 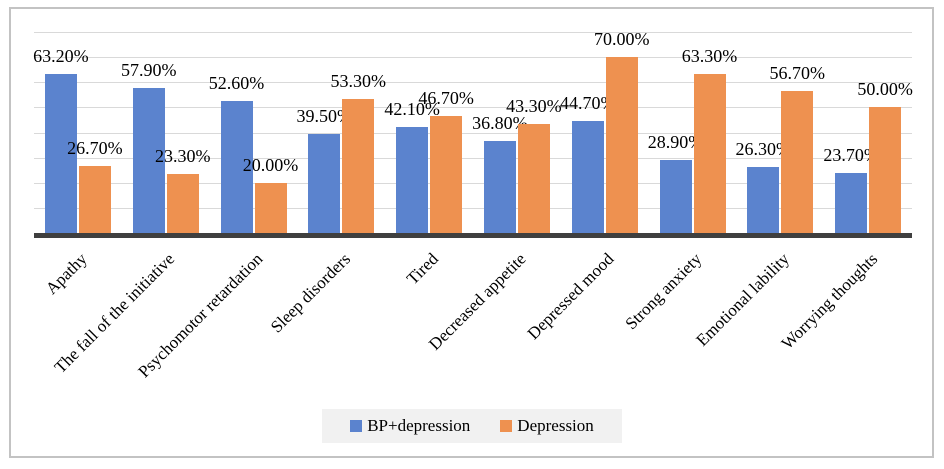 I want to click on data-label: 39.50%, so click(x=324, y=115).